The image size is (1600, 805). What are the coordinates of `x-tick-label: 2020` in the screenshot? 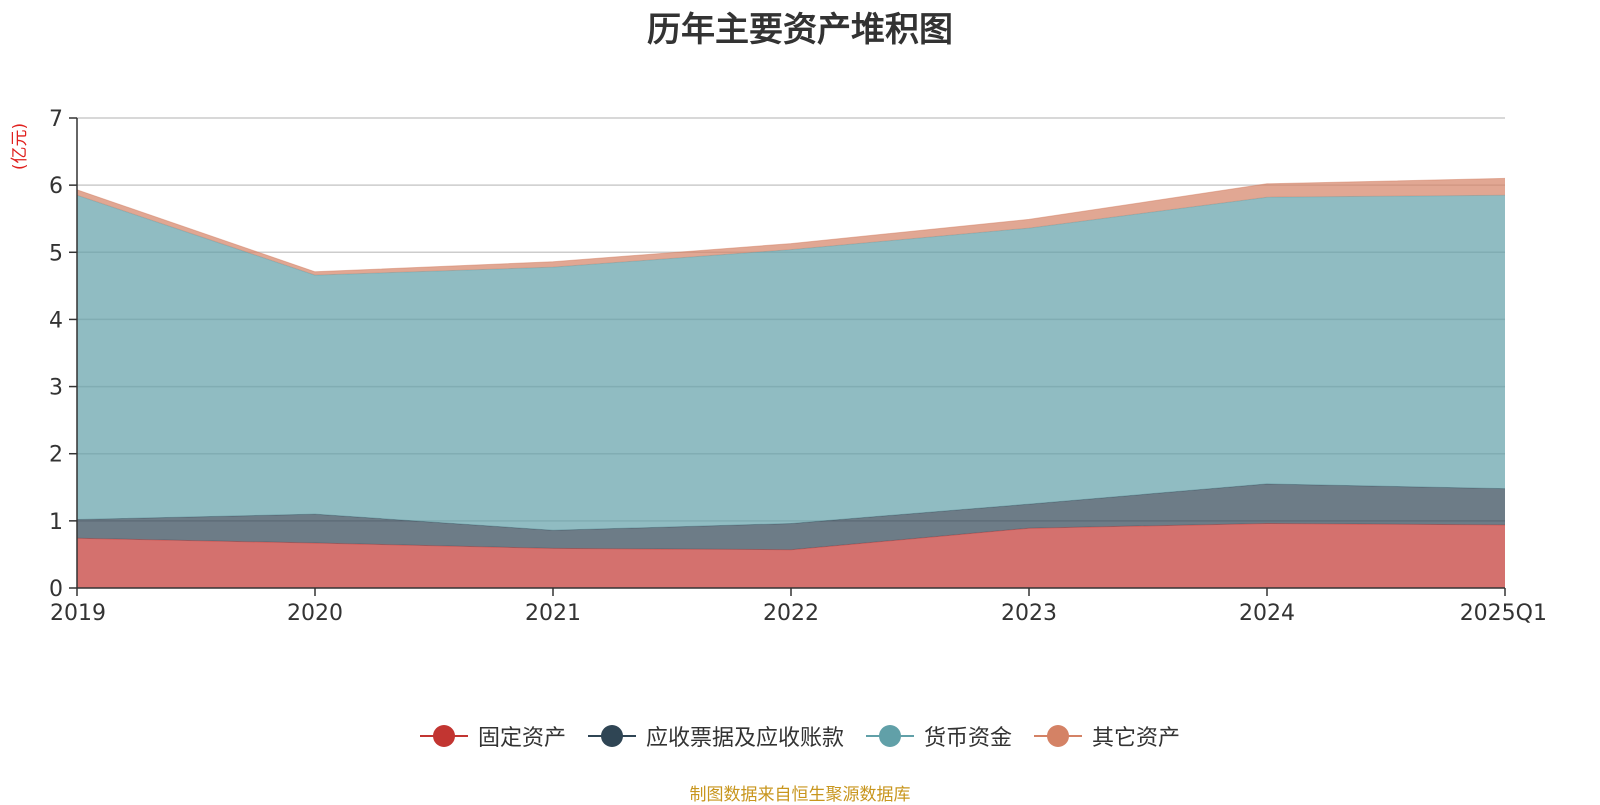 It's located at (315, 613).